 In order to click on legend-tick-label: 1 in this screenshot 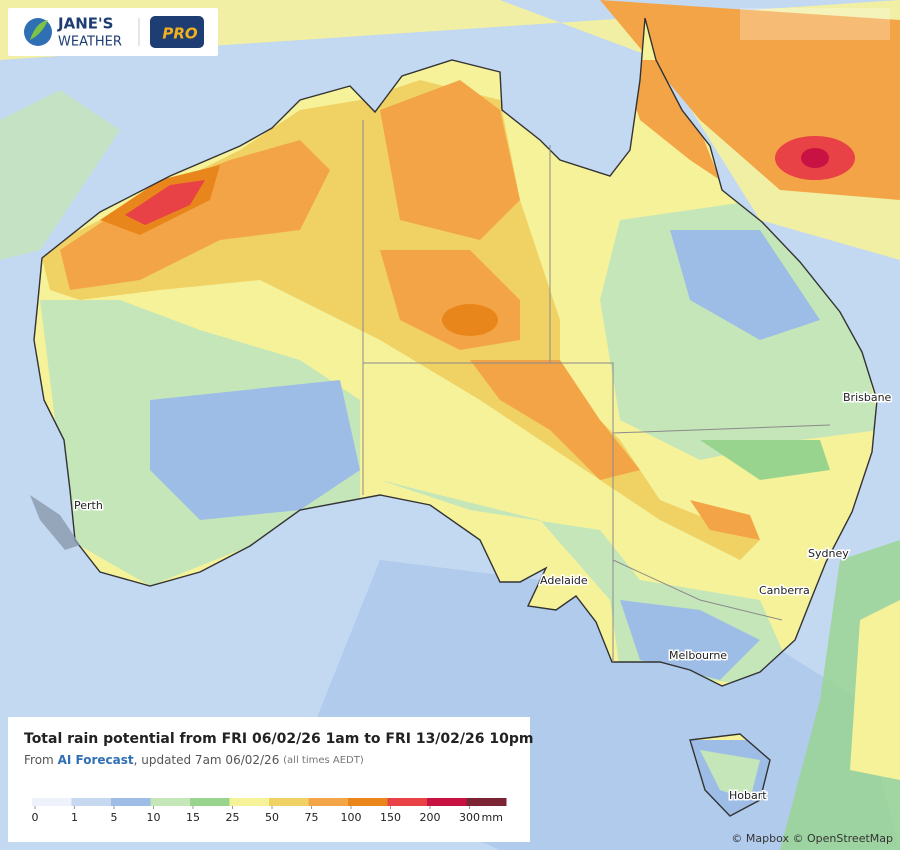, I will do `click(74, 817)`.